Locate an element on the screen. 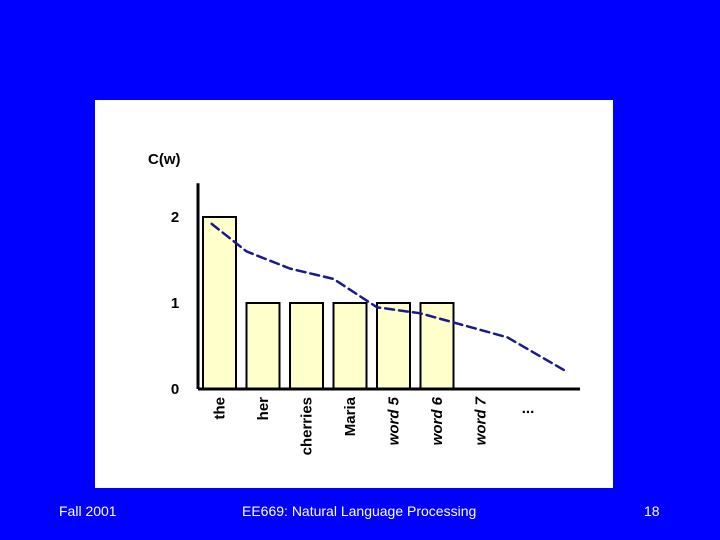 This screenshot has width=720, height=540. x-tick-label-word-6: word 6 is located at coordinates (437, 420).